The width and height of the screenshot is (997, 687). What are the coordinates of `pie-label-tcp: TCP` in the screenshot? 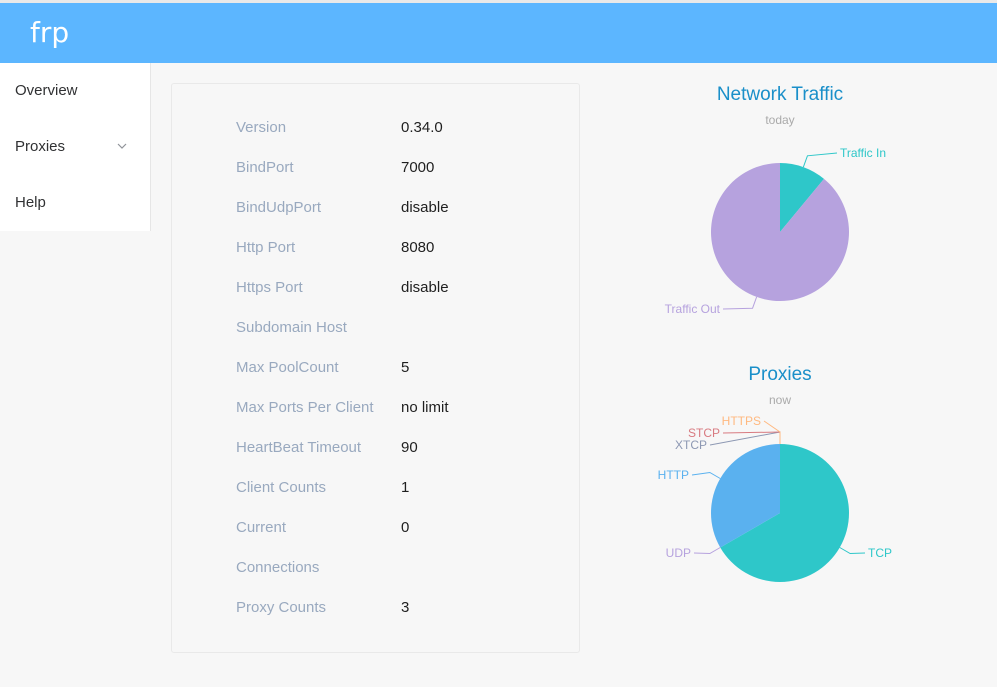 It's located at (880, 553).